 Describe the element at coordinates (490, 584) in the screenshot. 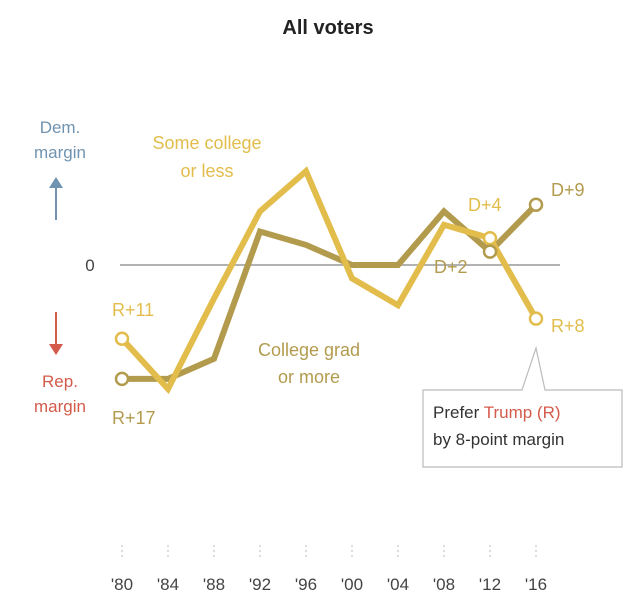

I see `x-tick-label: '12` at that location.